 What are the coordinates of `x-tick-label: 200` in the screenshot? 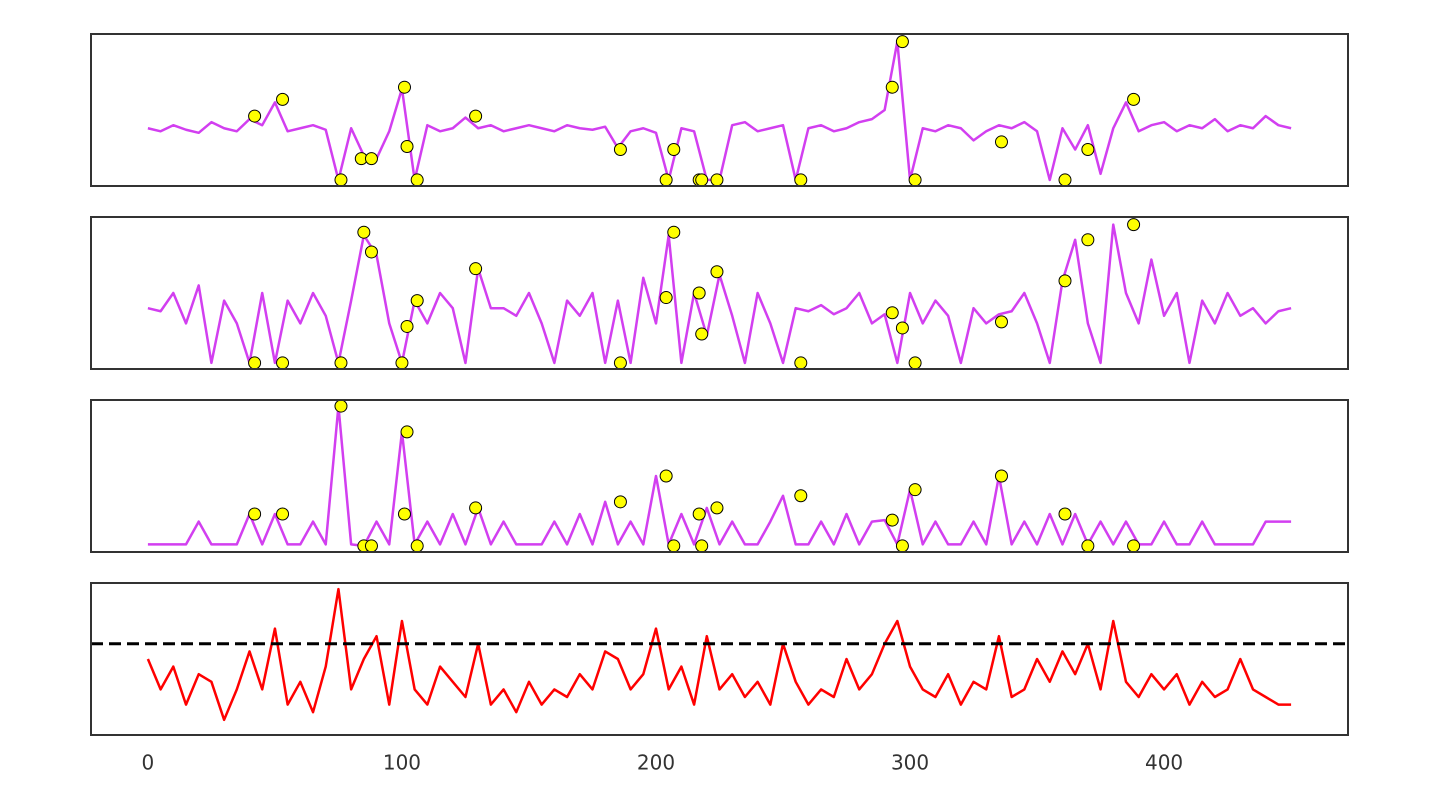 It's located at (656, 763).